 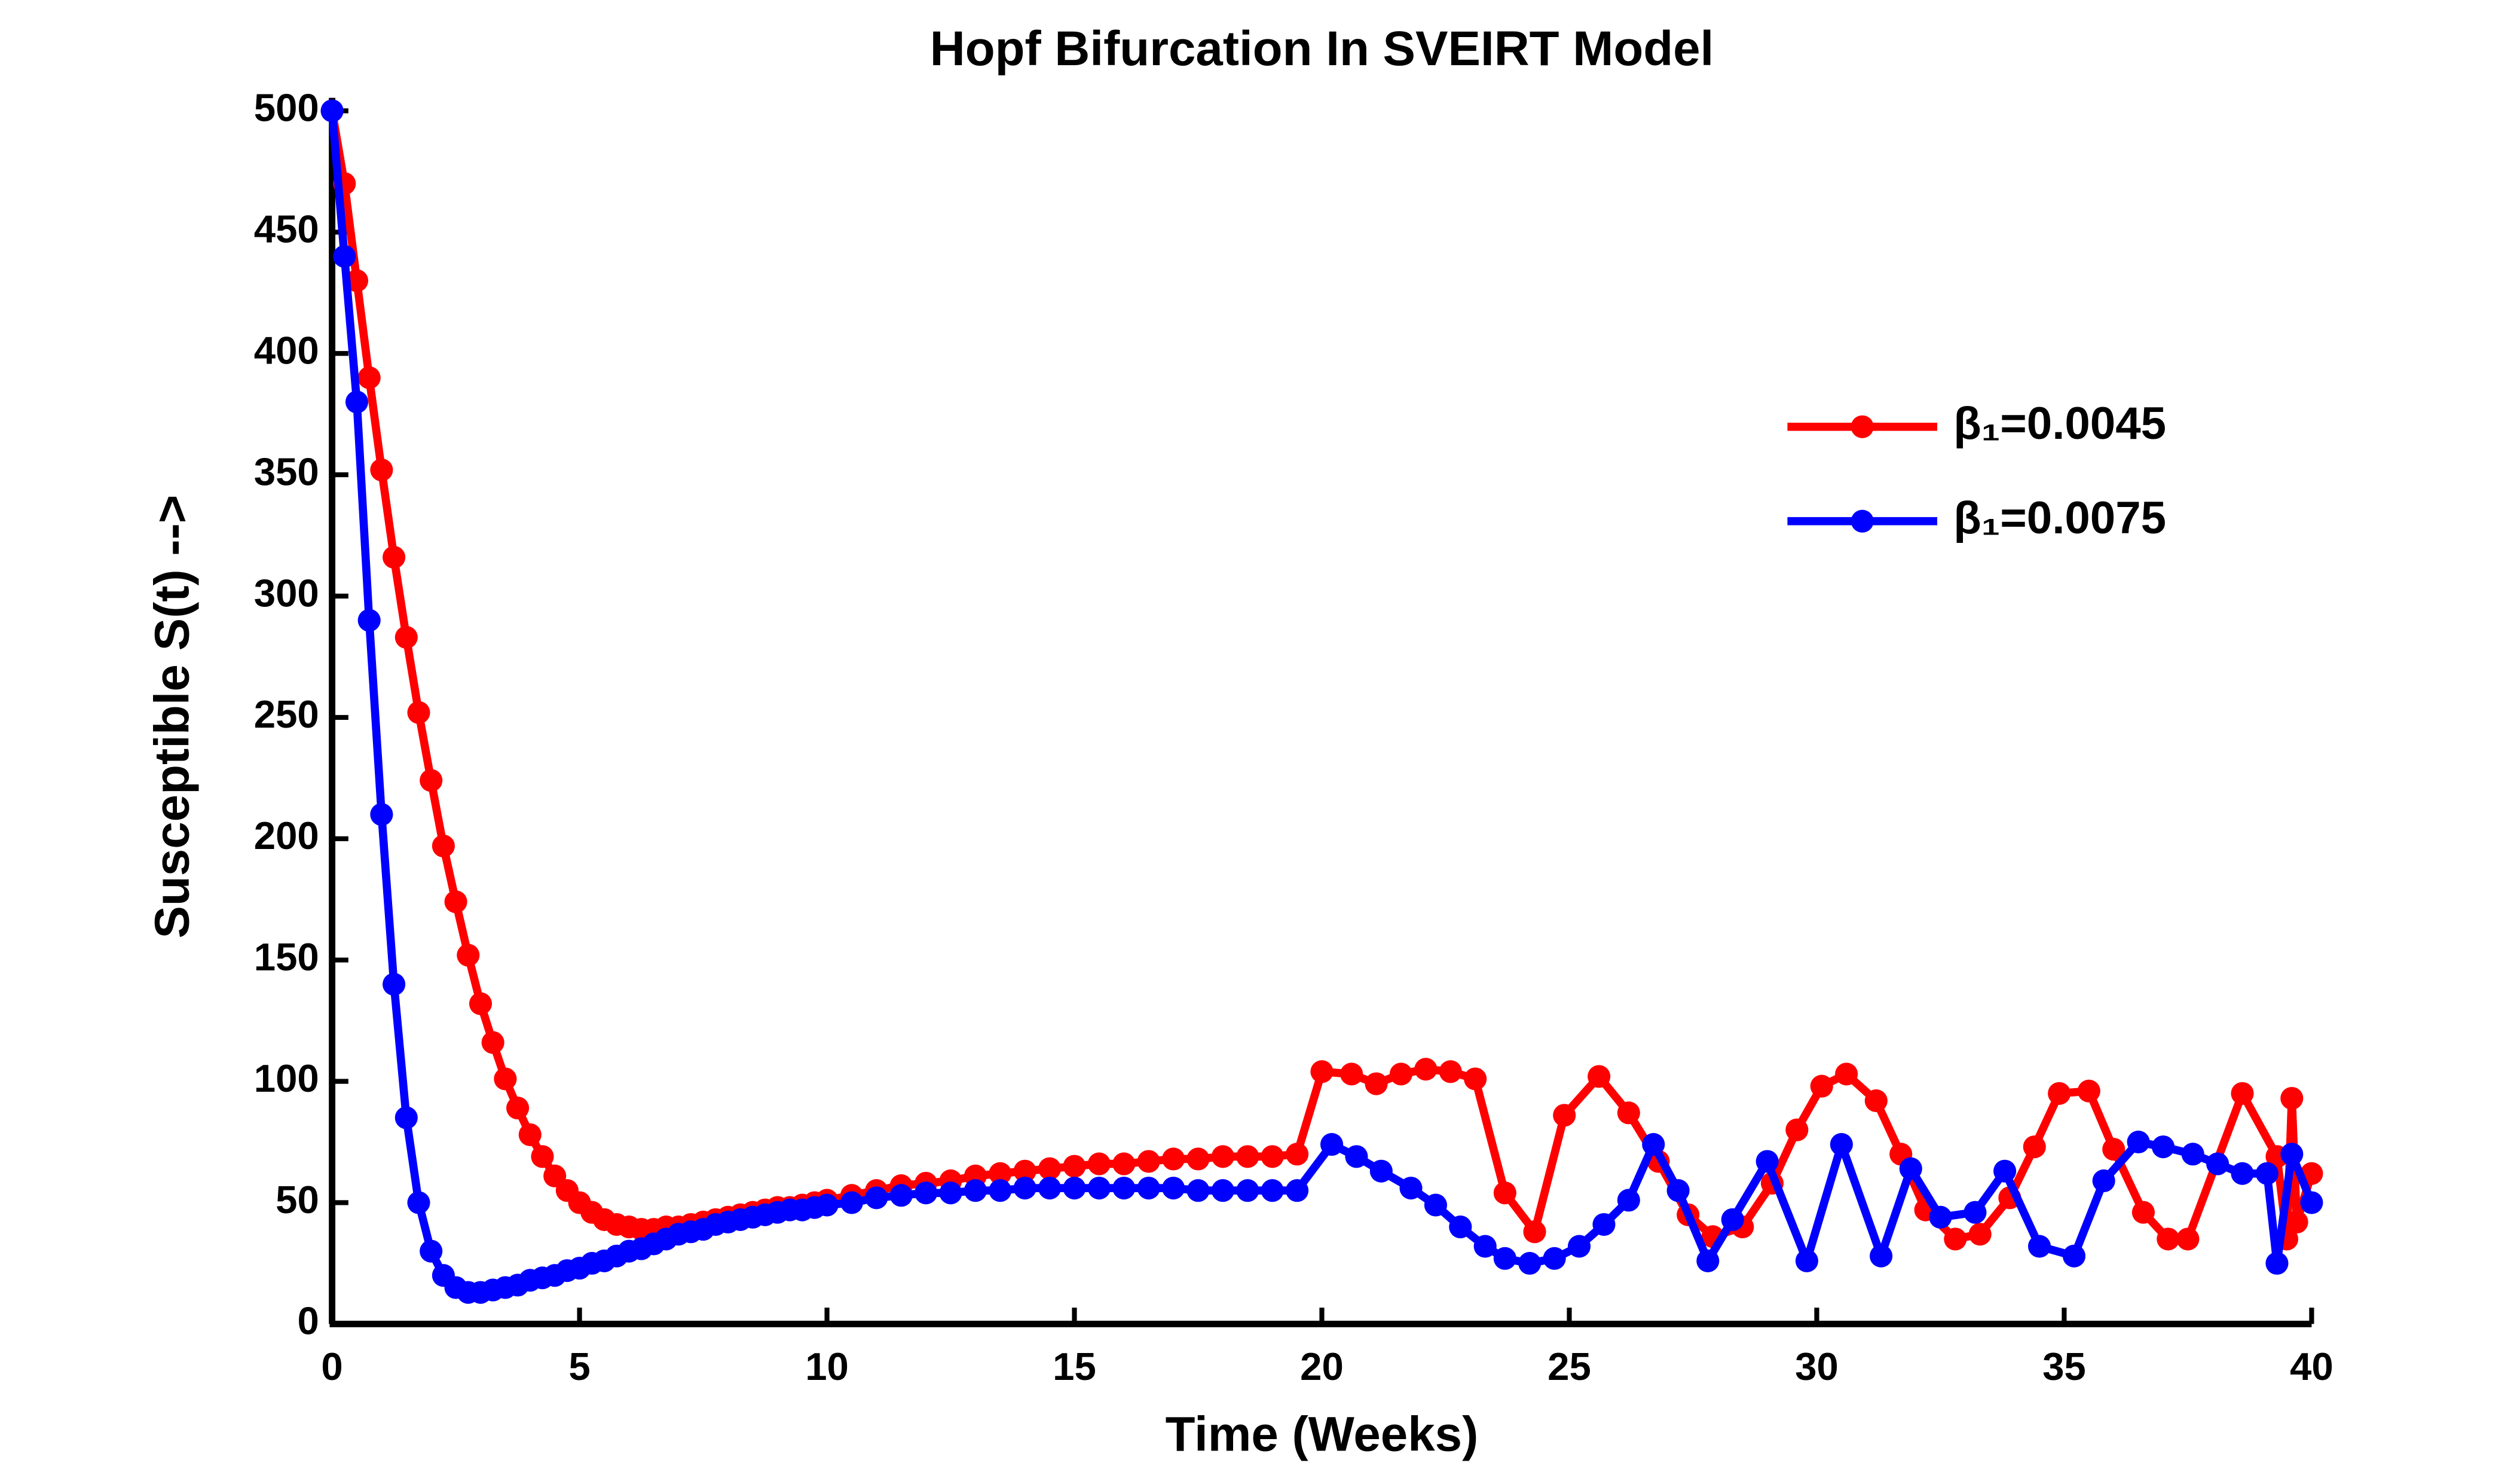 What do you see at coordinates (579, 1366) in the screenshot?
I see `x-tick-label: 5` at bounding box center [579, 1366].